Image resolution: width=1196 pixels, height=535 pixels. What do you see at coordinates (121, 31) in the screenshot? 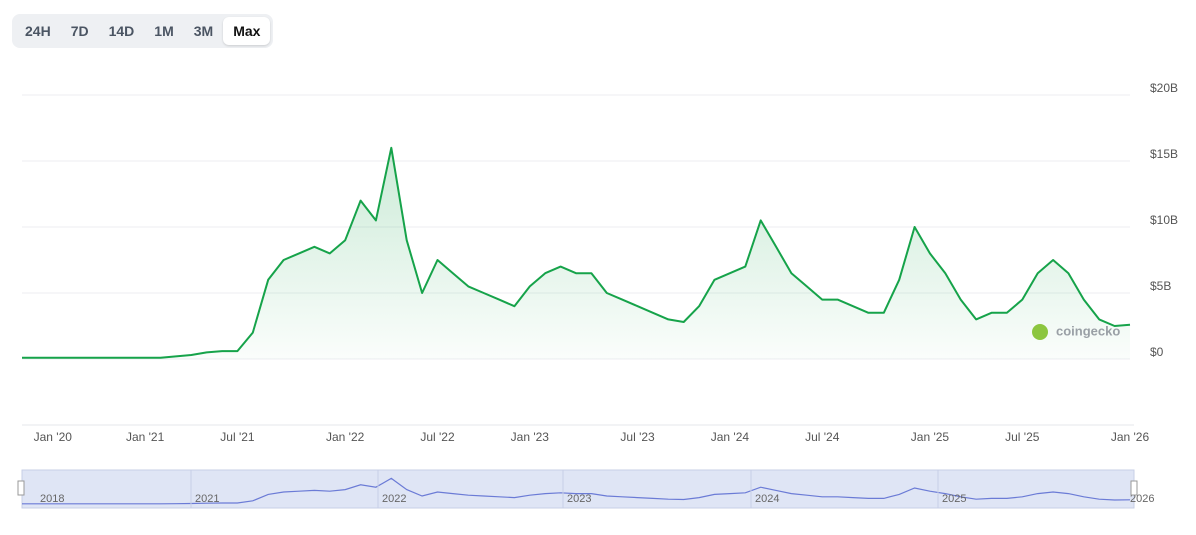
I see `tab: 14D` at bounding box center [121, 31].